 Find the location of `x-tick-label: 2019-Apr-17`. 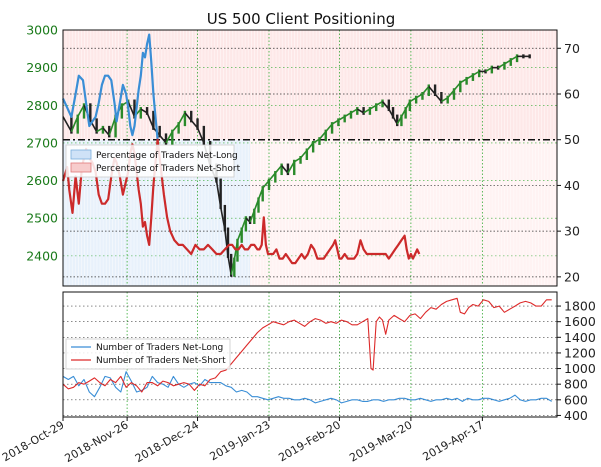

x-tick-label: 2019-Apr-17 is located at coordinates (452, 440).